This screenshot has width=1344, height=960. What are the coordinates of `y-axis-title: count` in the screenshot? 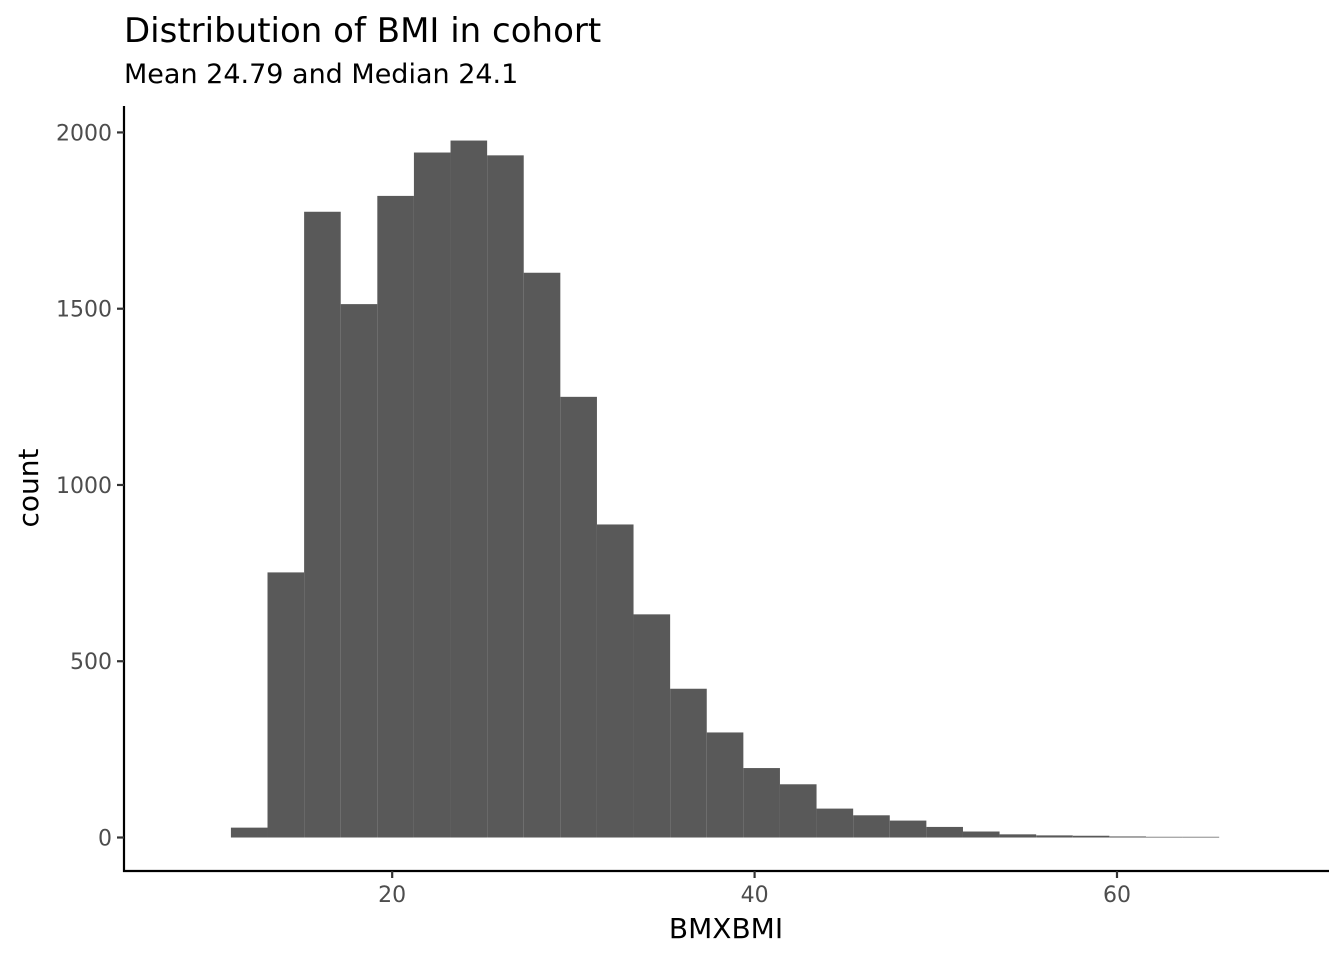 It's located at (28, 487).